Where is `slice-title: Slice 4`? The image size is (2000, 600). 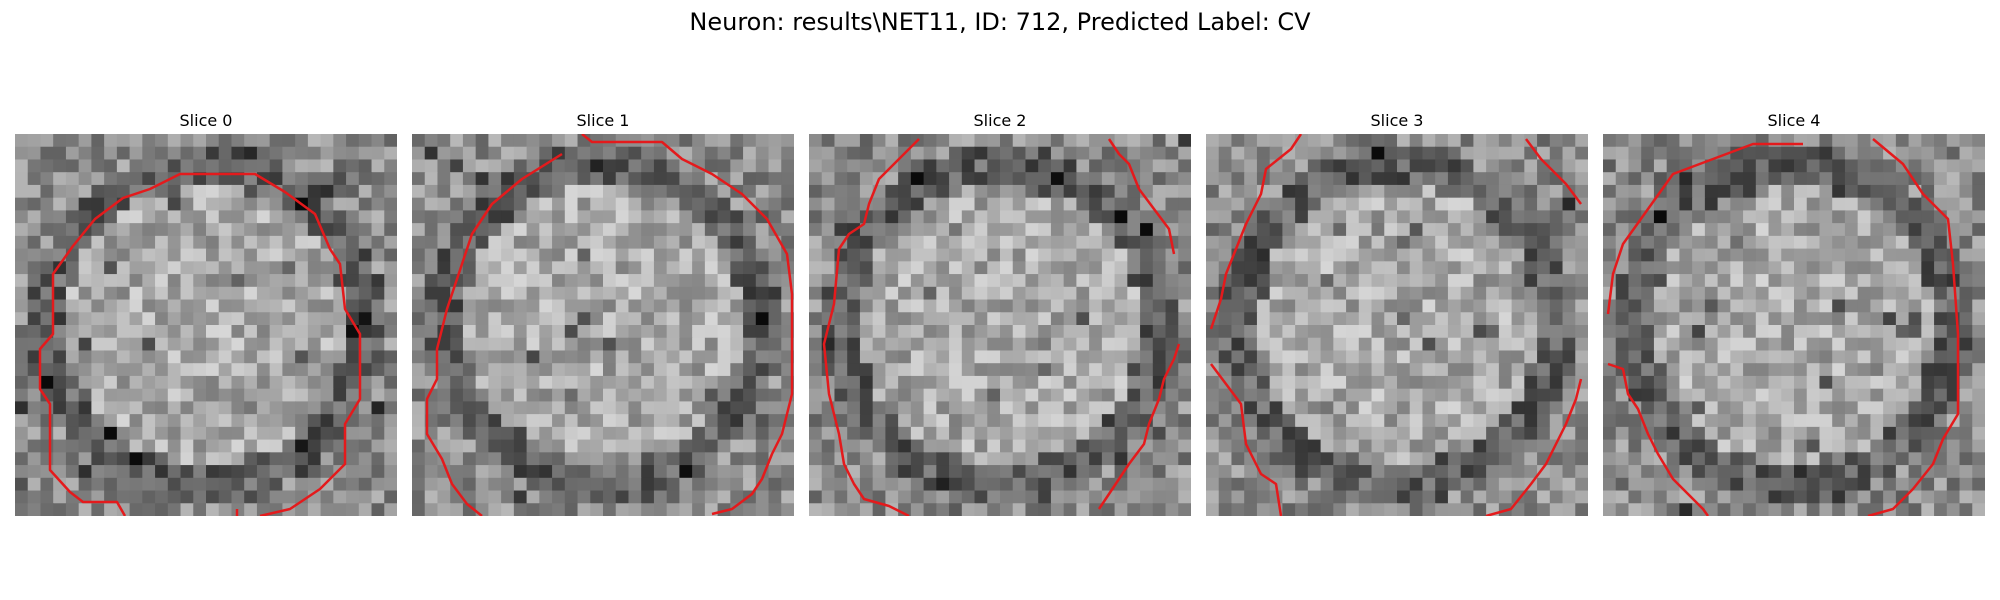
slice-title: Slice 4 is located at coordinates (1794, 120).